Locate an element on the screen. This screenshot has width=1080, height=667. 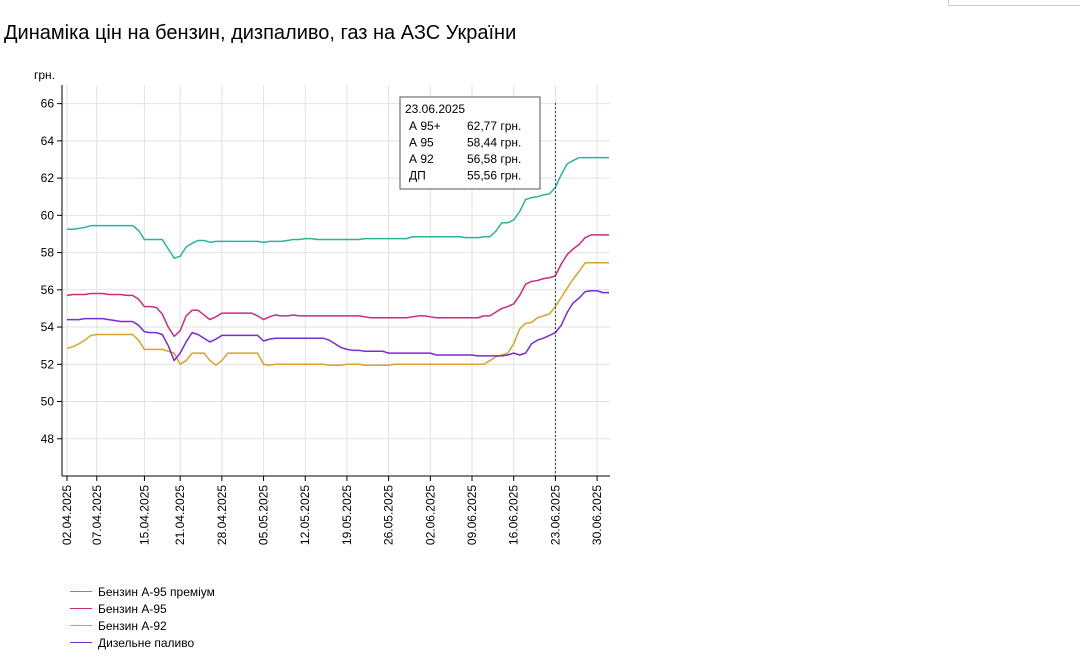
legend-item: Бензин А-92 is located at coordinates (142, 625).